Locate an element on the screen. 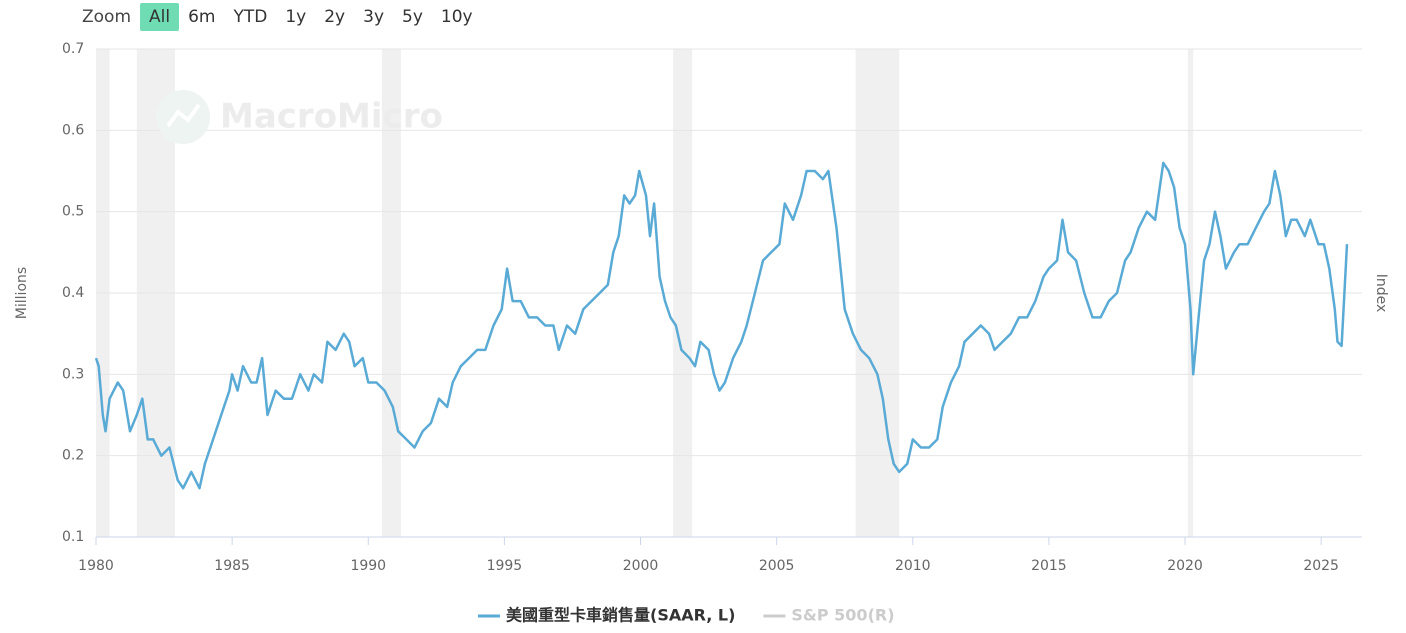  legend-label: 美國重型卡車銷售量(SAAR, L) is located at coordinates (620, 615).